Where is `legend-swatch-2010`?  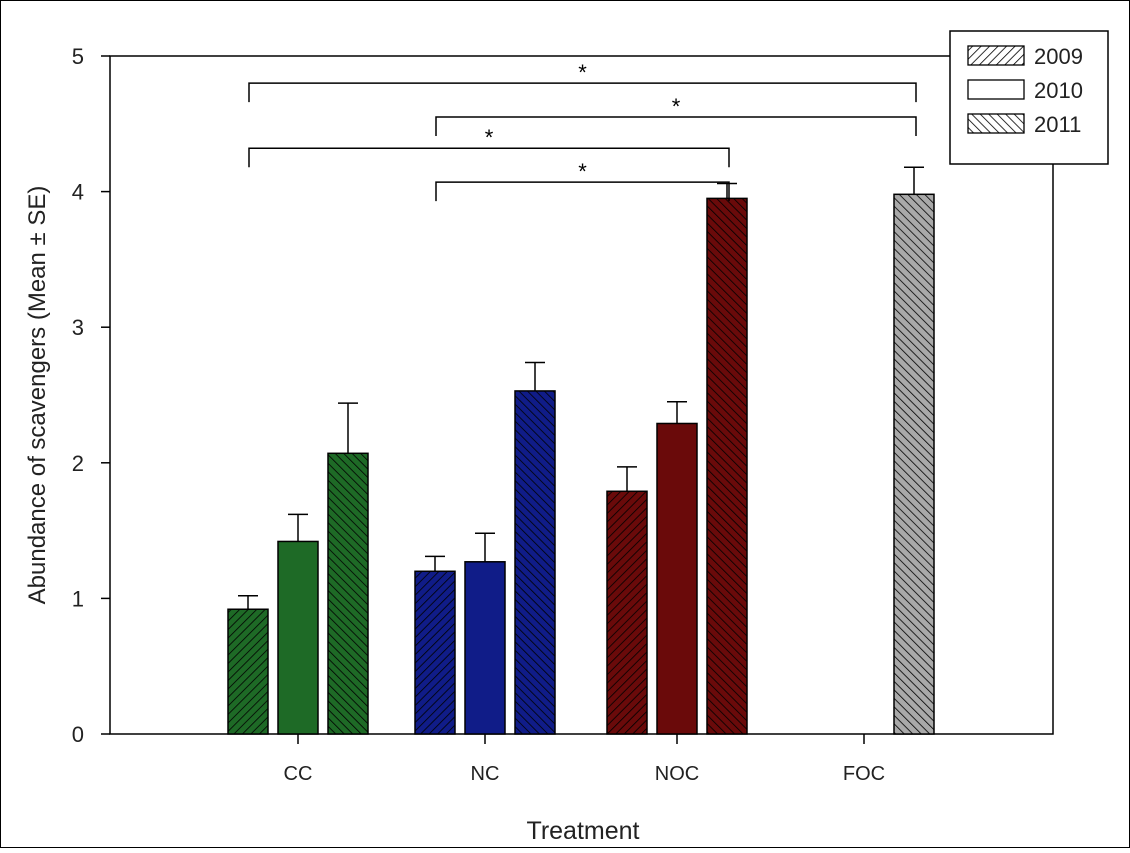
legend-swatch-2010 is located at coordinates (996, 89).